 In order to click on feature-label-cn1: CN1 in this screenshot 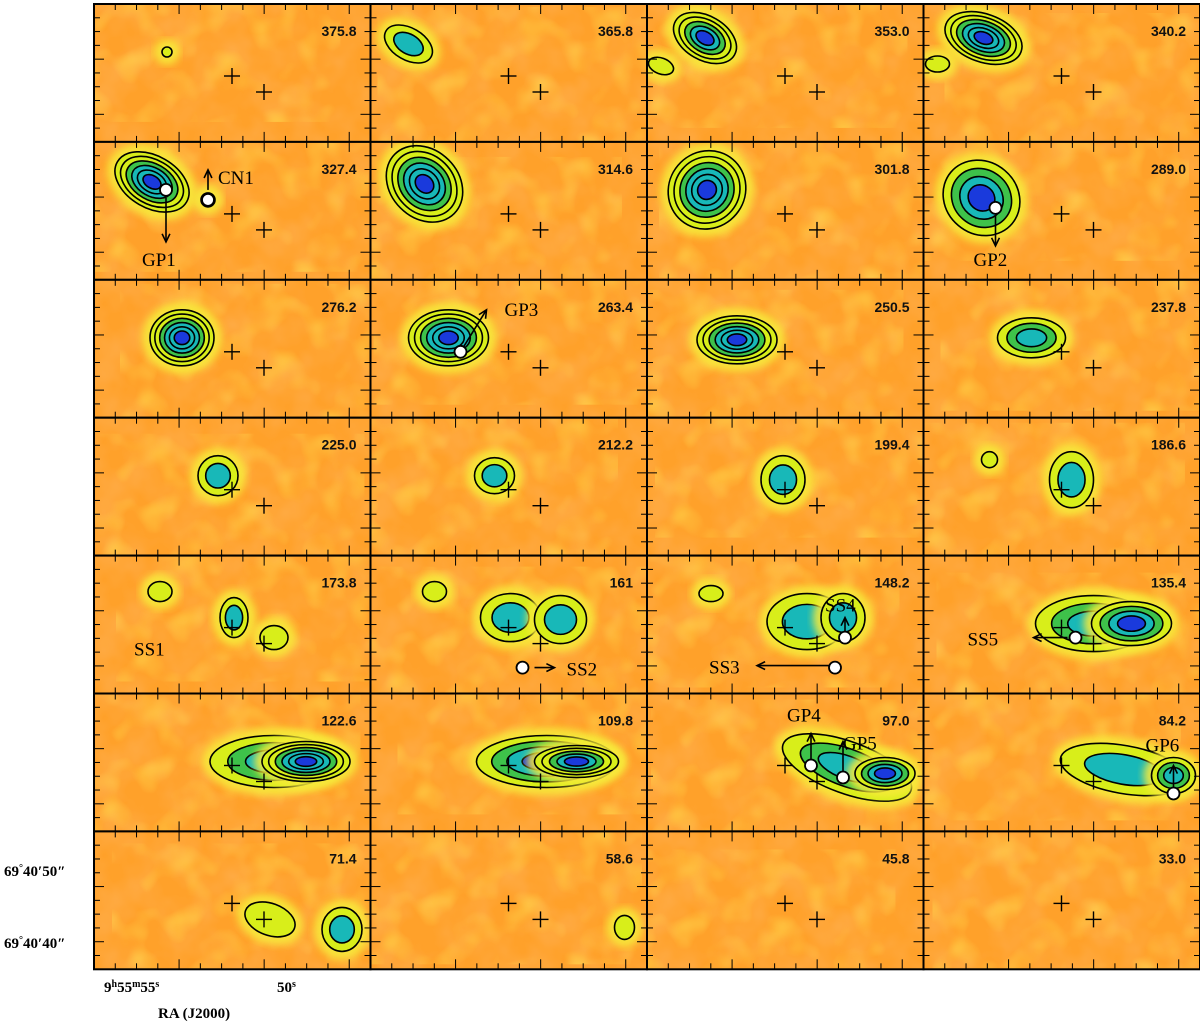, I will do `click(236, 178)`.